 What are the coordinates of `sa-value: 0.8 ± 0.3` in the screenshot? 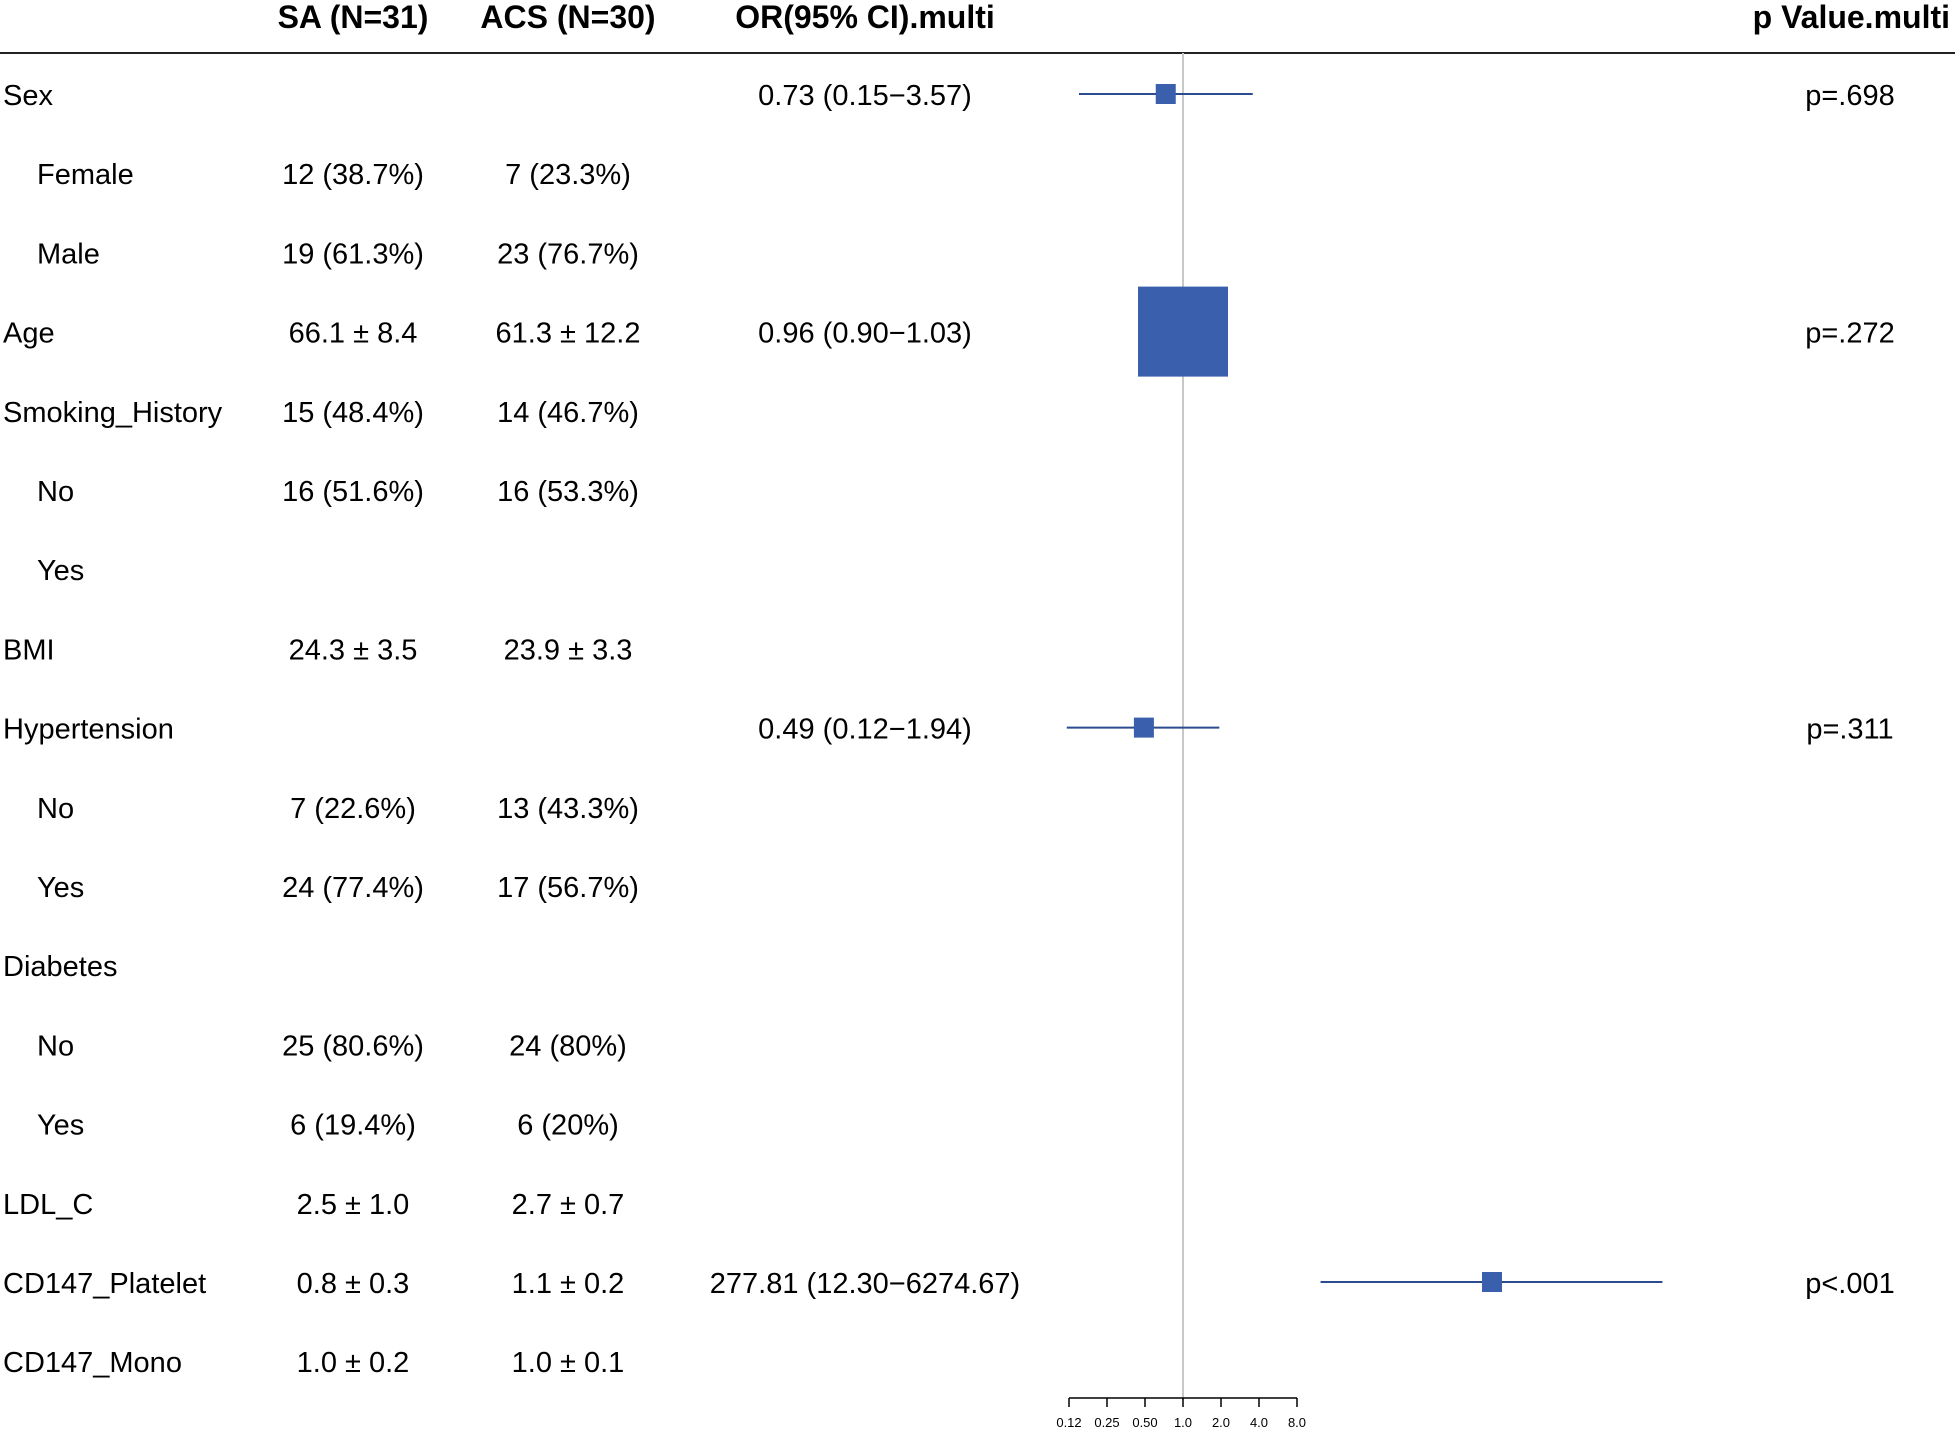 It's located at (353, 1284).